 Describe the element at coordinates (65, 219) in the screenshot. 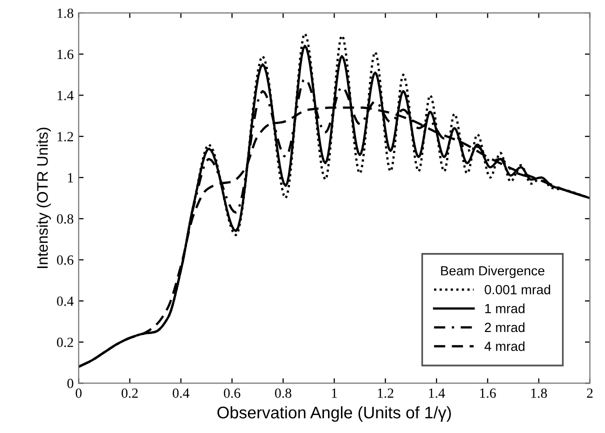

I see `y-tick-label: 0.8` at that location.